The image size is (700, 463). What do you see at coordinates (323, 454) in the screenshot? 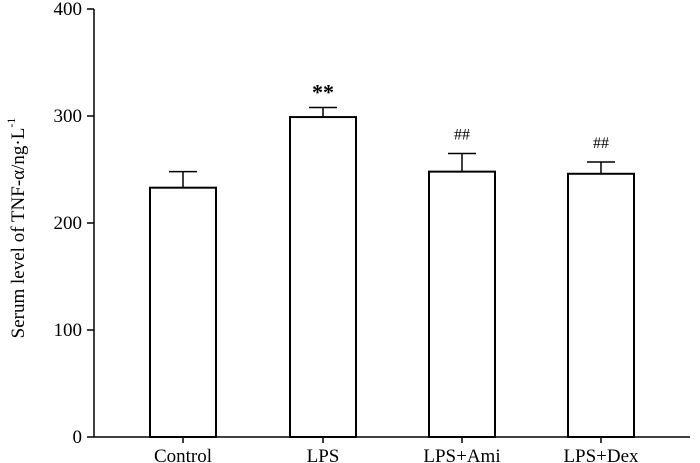
I see `x-category-label: LPS` at bounding box center [323, 454].